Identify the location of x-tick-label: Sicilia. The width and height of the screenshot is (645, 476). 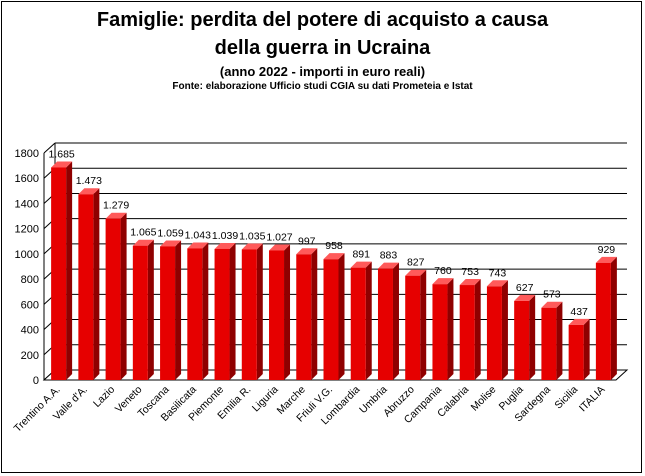
(566, 398).